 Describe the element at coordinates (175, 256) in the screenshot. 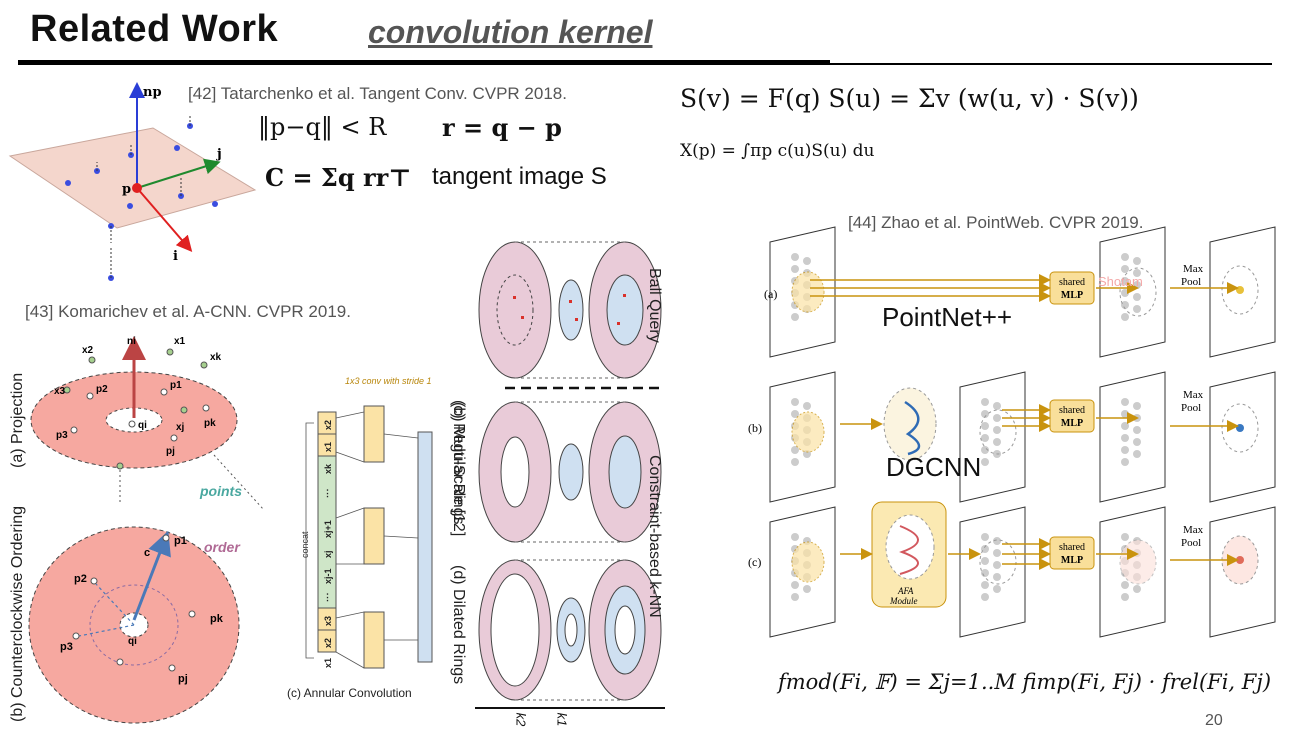

I see `axis-i-label: i` at that location.